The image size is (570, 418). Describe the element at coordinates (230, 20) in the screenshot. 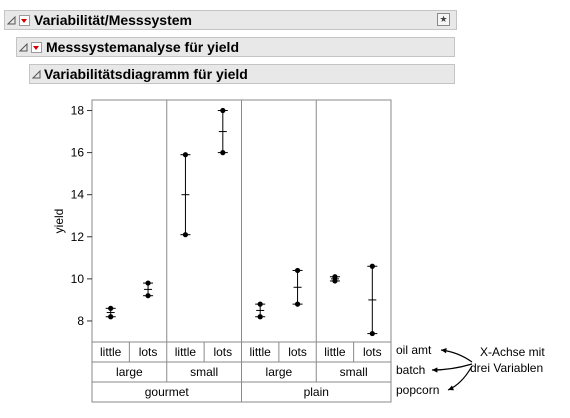

I see `outline-header-variability: Variabilität/Messsystem ★` at that location.